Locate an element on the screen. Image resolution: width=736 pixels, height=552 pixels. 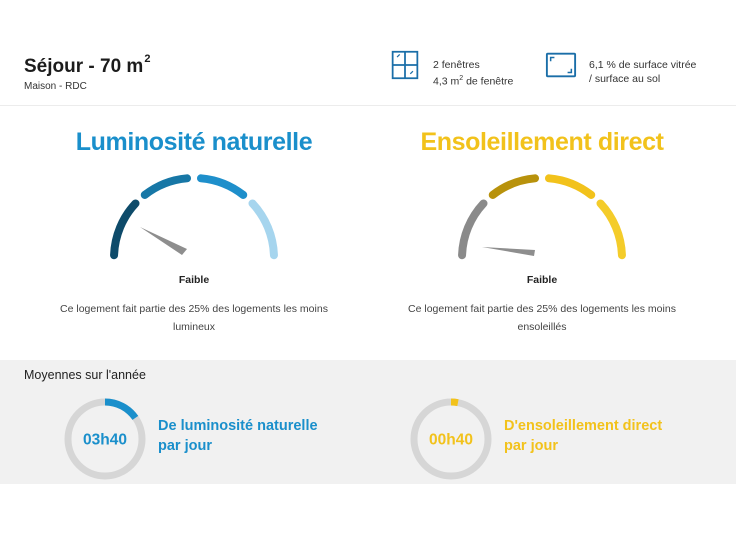
luminosity-ring-progress is located at coordinates (105, 439).